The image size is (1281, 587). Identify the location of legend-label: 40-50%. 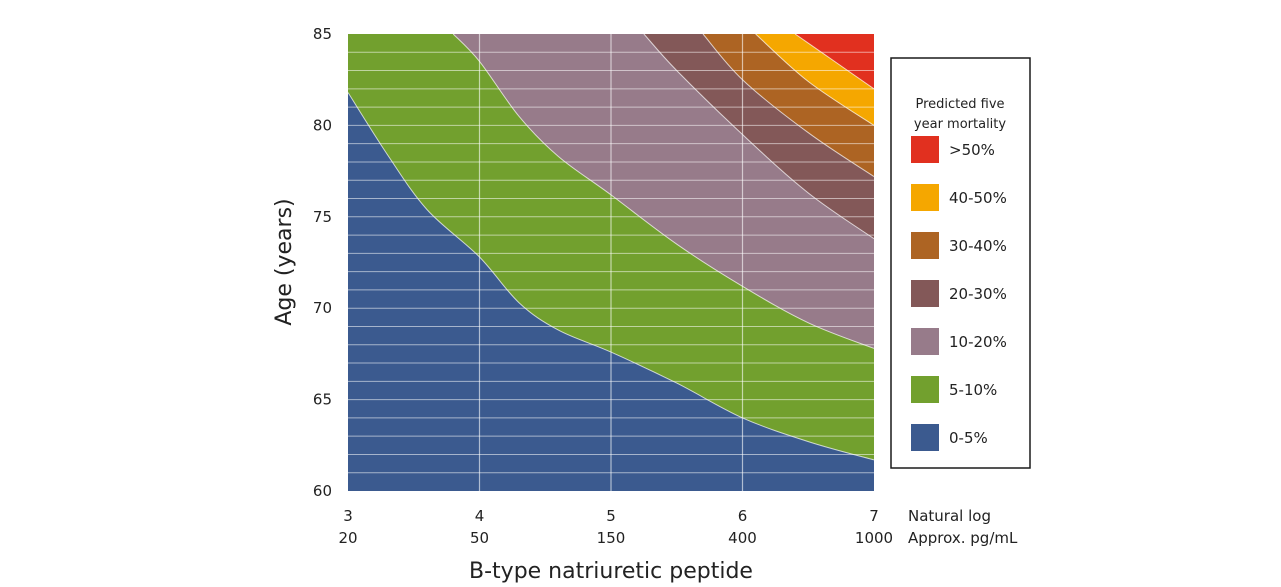
(978, 198).